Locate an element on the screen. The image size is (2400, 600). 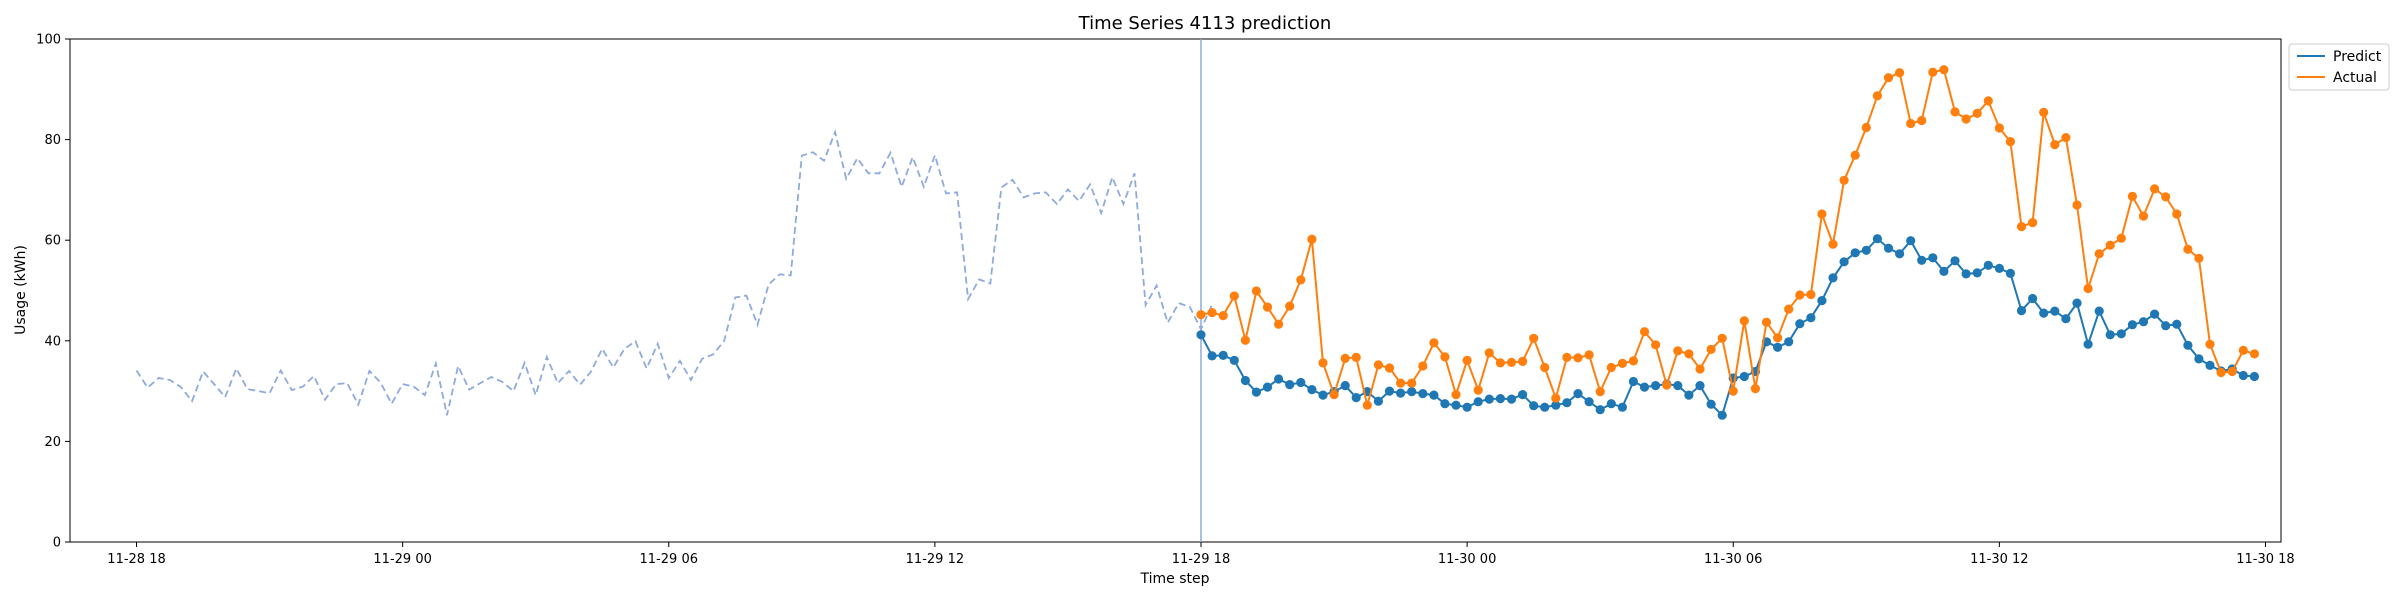
x-axis-label: Time step is located at coordinates (1175, 579).